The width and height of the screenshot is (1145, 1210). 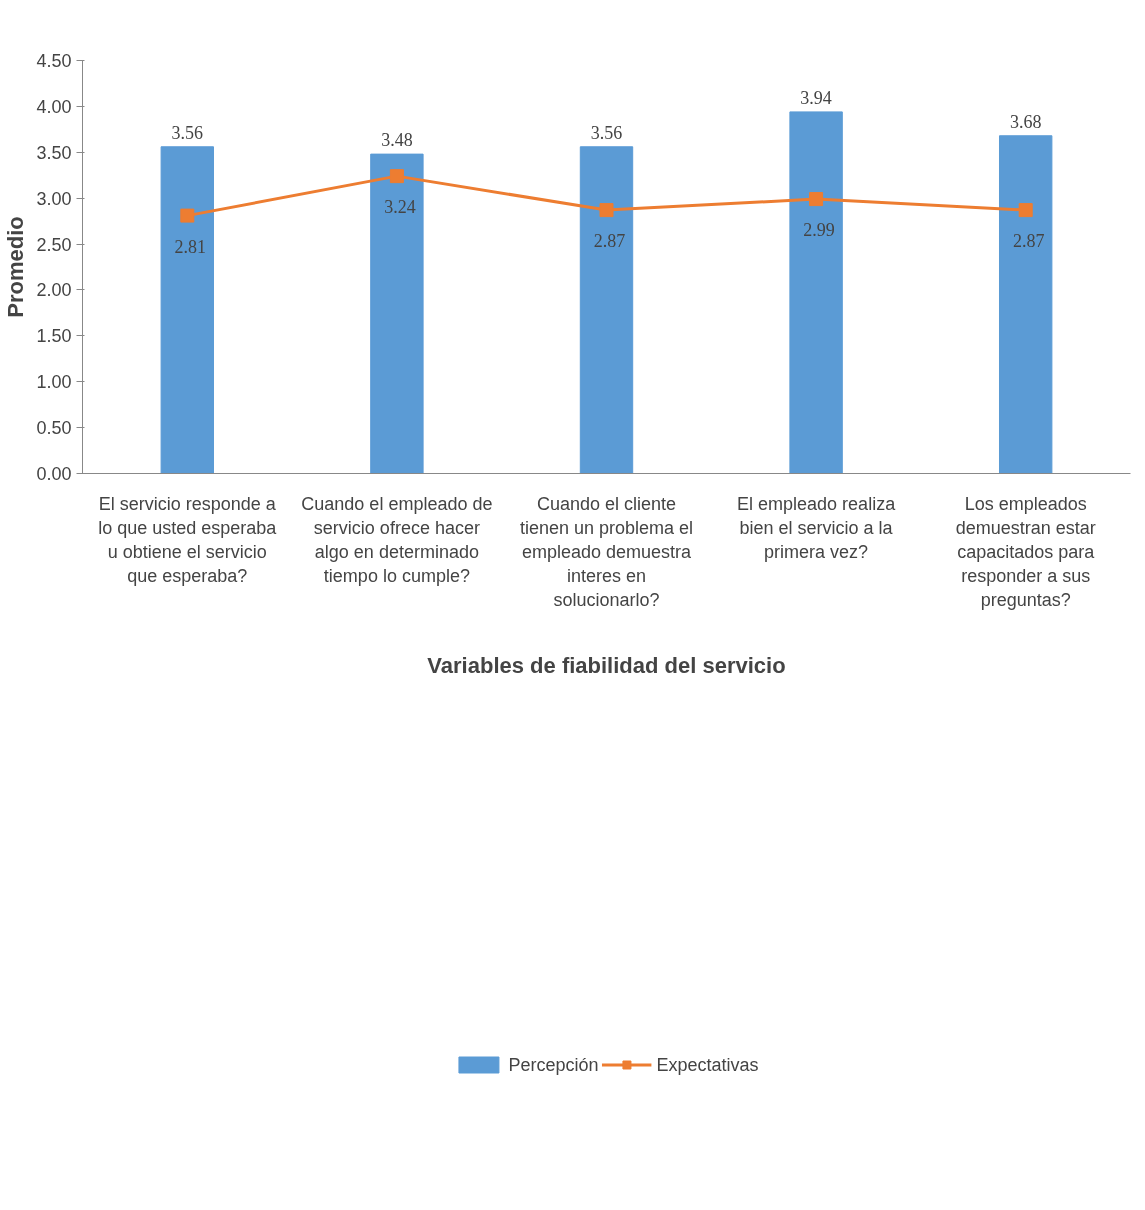 What do you see at coordinates (188, 539) in the screenshot?
I see `x-tick-label: El servicio responde a lo que usted esperaba u obtiene el servicio que esperaba?` at bounding box center [188, 539].